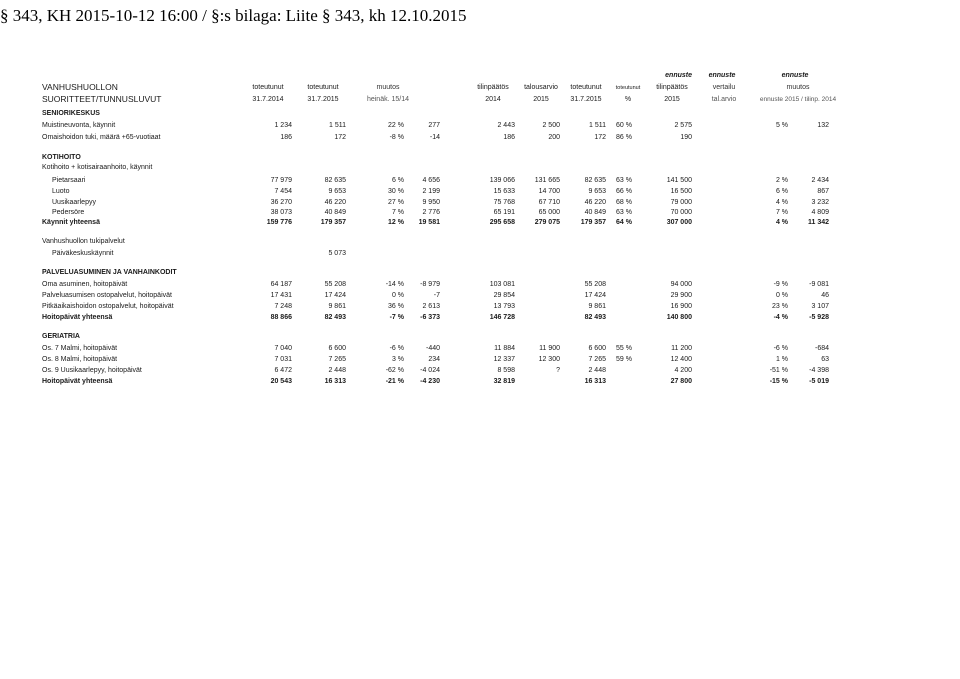 The height and width of the screenshot is (679, 960). What do you see at coordinates (434, 125) in the screenshot?
I see `cell-c4: 277` at bounding box center [434, 125].